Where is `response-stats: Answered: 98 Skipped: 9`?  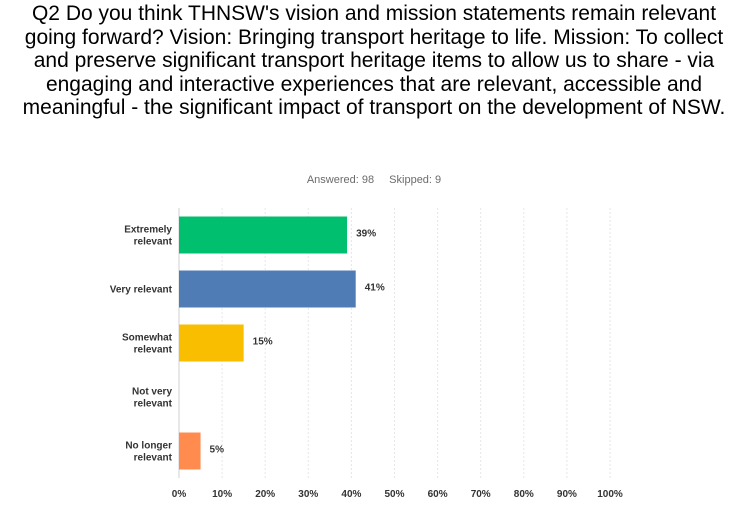 response-stats: Answered: 98 Skipped: 9 is located at coordinates (374, 180).